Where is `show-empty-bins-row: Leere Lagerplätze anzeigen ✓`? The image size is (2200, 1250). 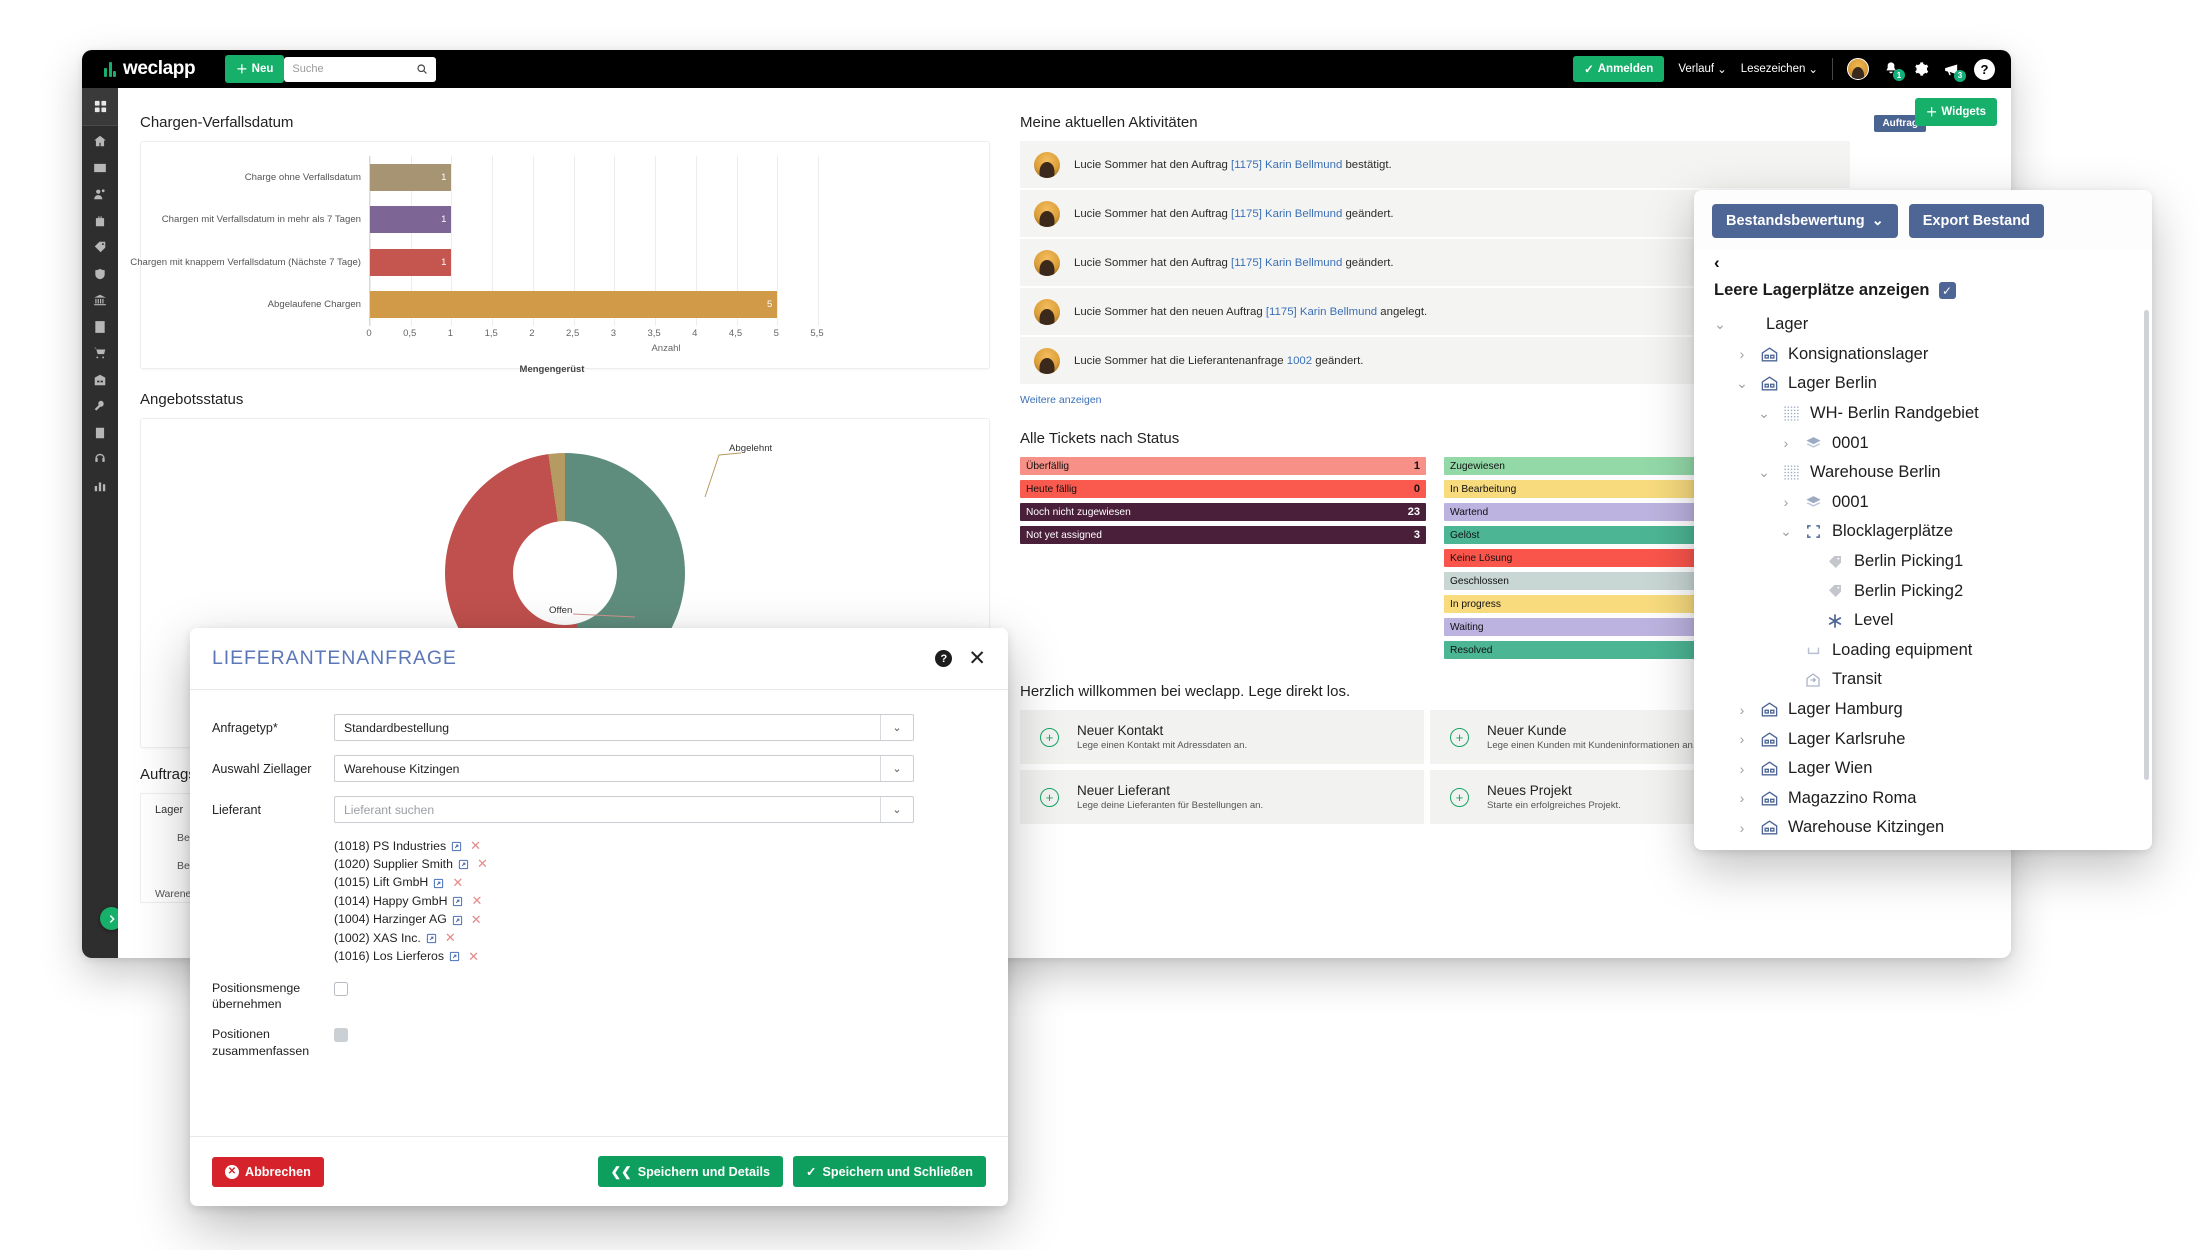
show-empty-bins-row: Leere Lagerplätze anzeigen ✓ is located at coordinates (1923, 289).